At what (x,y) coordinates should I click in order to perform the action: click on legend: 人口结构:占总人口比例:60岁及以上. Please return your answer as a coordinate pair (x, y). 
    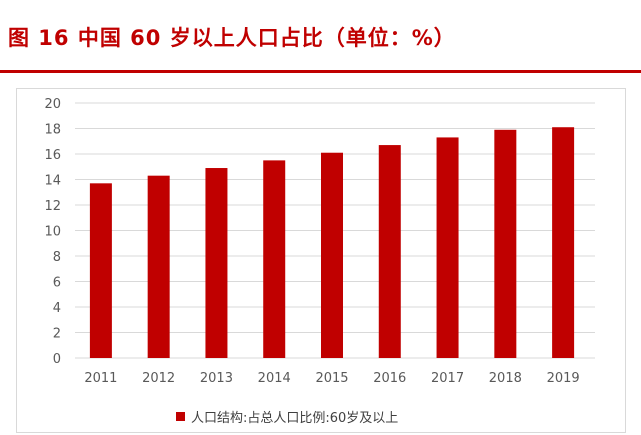
    Looking at the image, I should click on (287, 416).